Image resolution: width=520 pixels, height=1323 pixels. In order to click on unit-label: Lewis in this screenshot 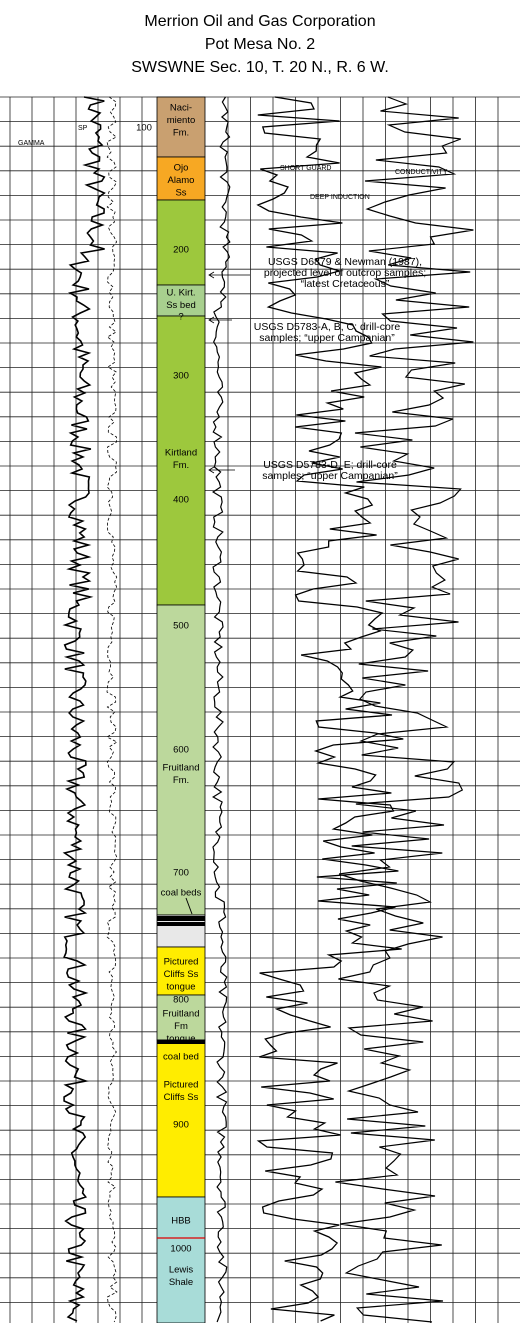, I will do `click(181, 1270)`.